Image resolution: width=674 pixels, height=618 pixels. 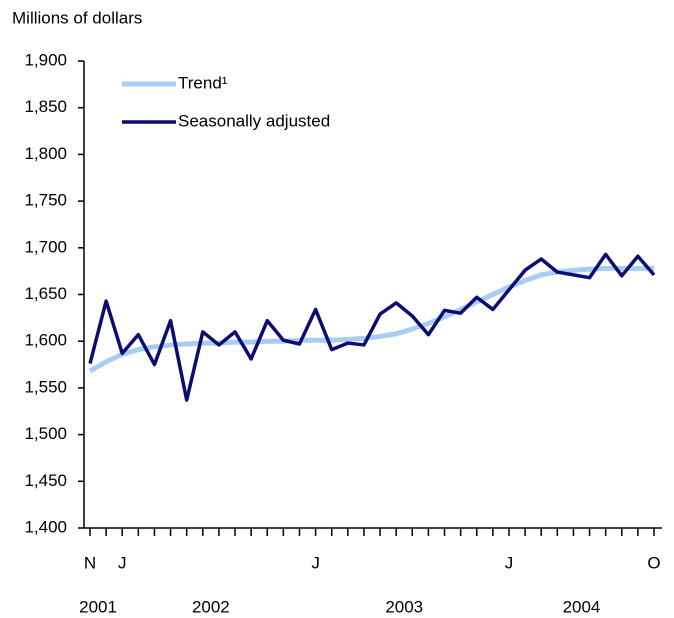 I want to click on y-tick-label: 1,550, so click(x=45, y=386).